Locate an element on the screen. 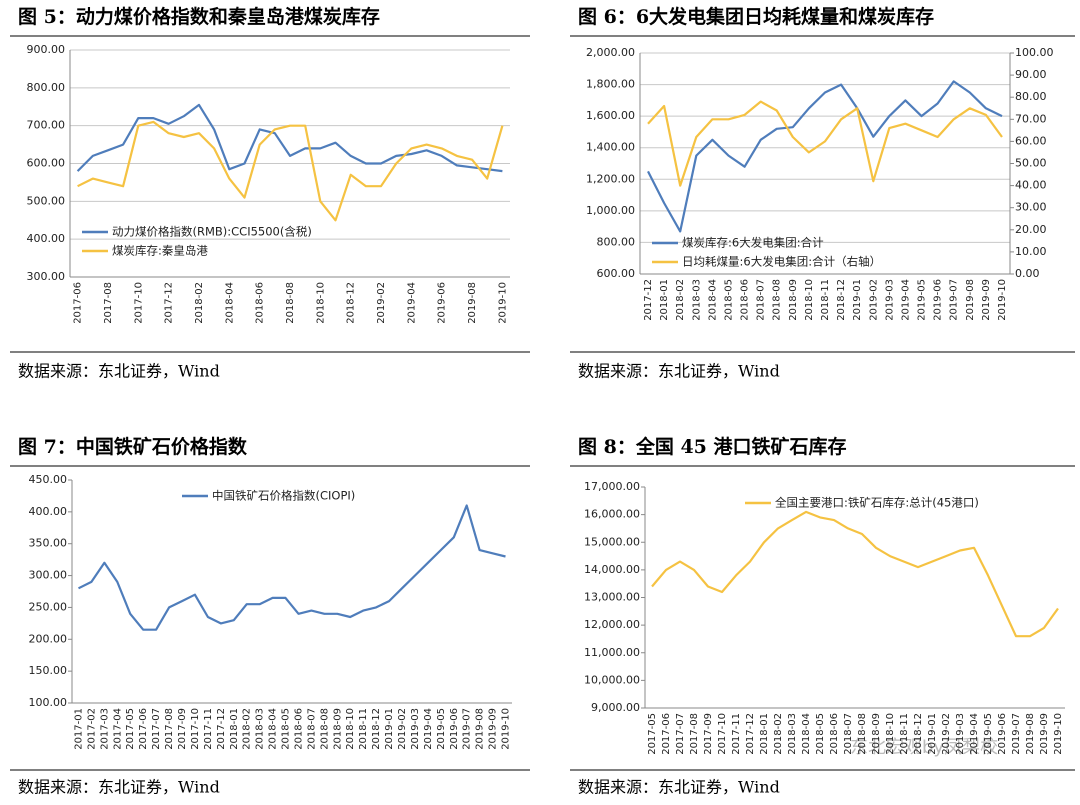 The image size is (1080, 805). y-tick-label: 500.00 is located at coordinates (46, 200).